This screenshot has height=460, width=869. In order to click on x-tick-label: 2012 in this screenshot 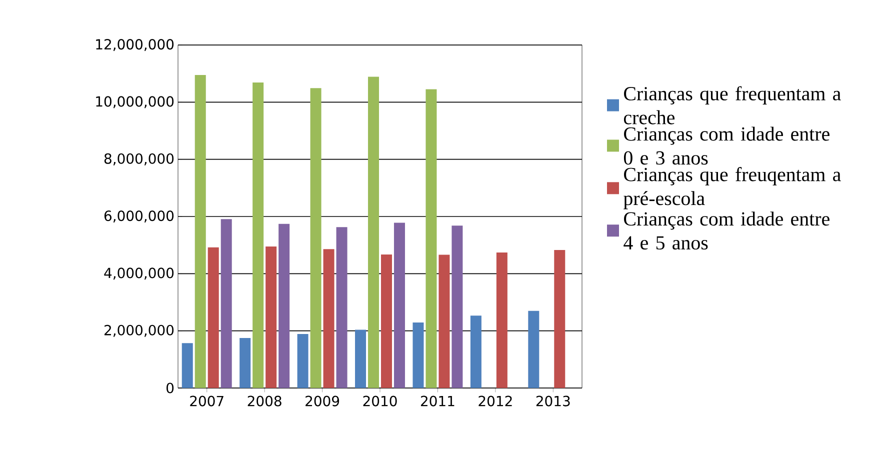, I will do `click(495, 401)`.